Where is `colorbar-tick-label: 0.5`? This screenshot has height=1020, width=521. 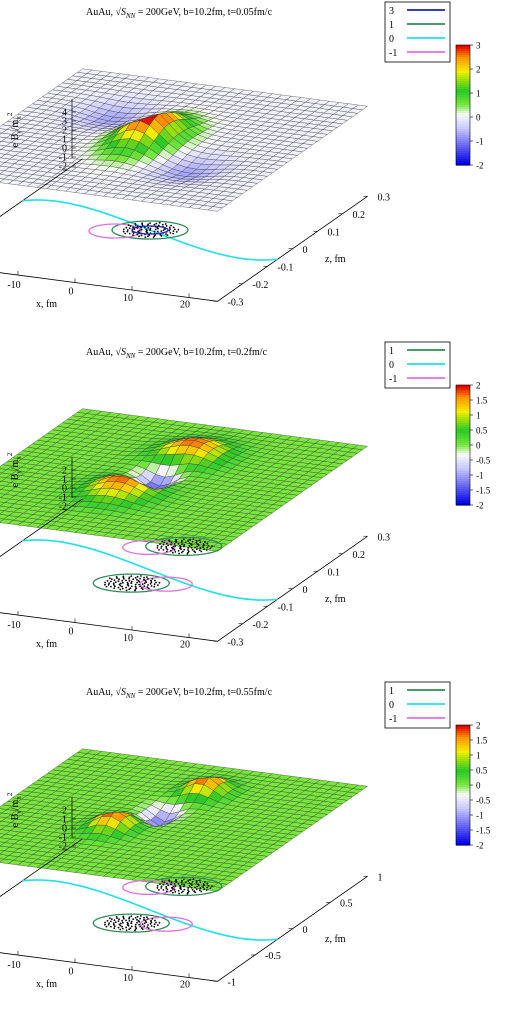
colorbar-tick-label: 0.5 is located at coordinates (482, 431).